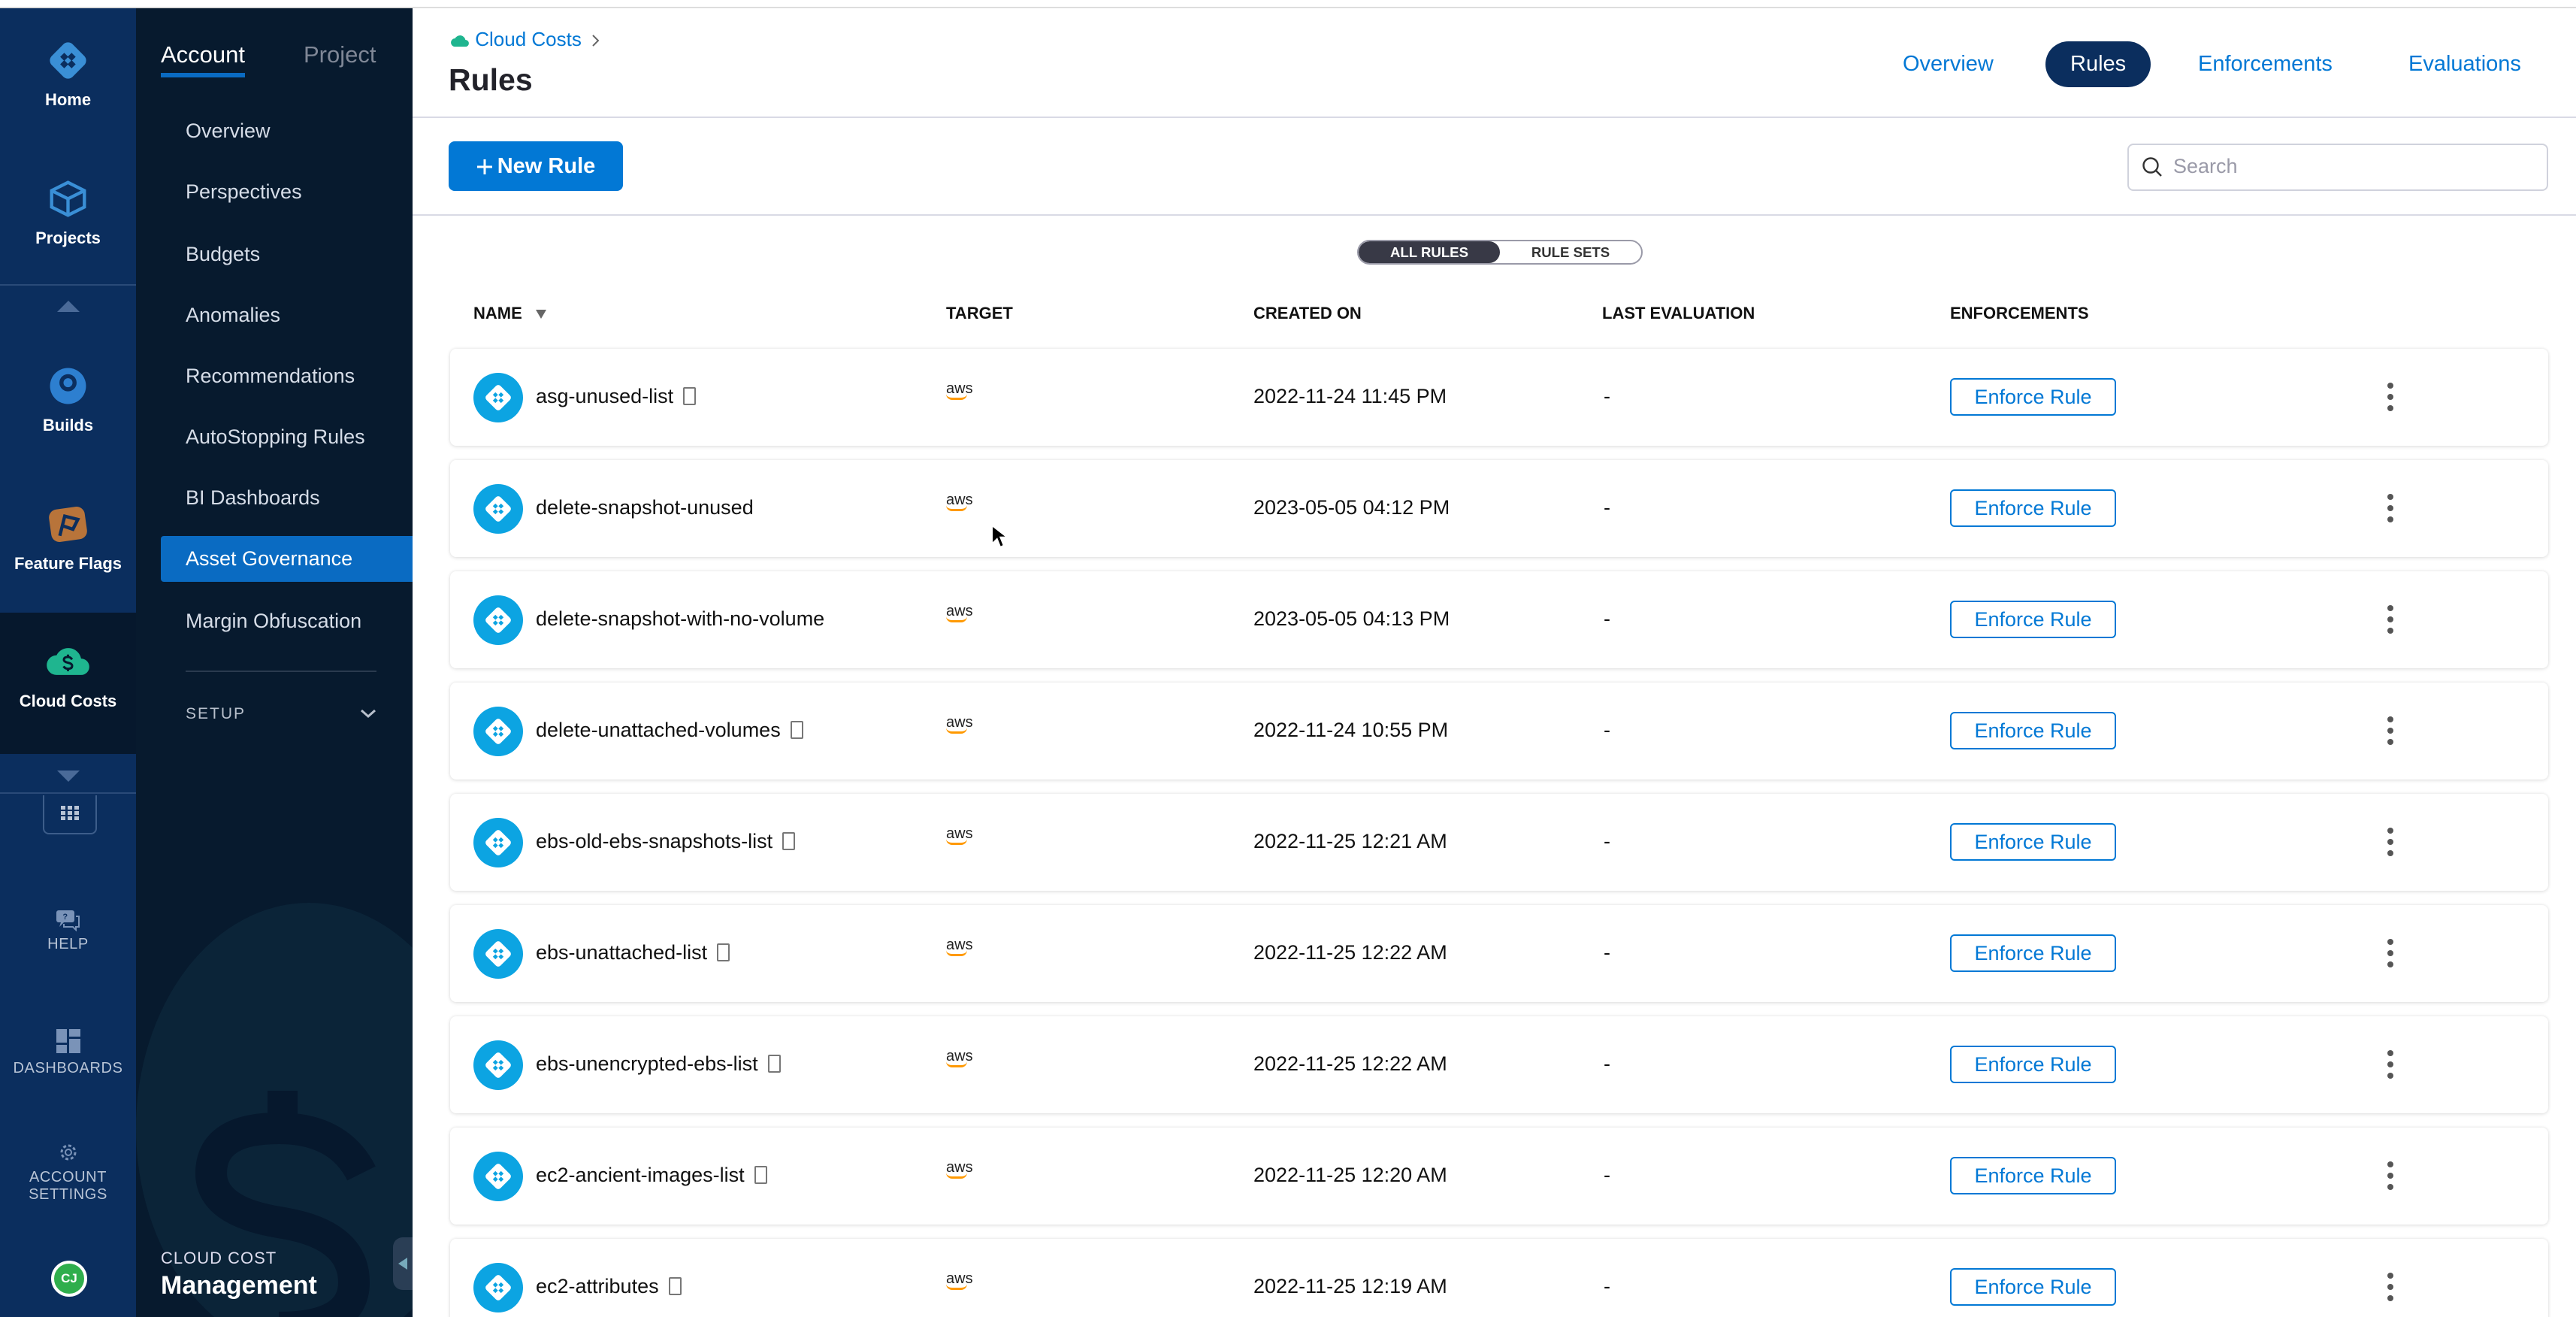  I want to click on sidebar-item-bi-dashboards: BI Dashboards, so click(253, 497).